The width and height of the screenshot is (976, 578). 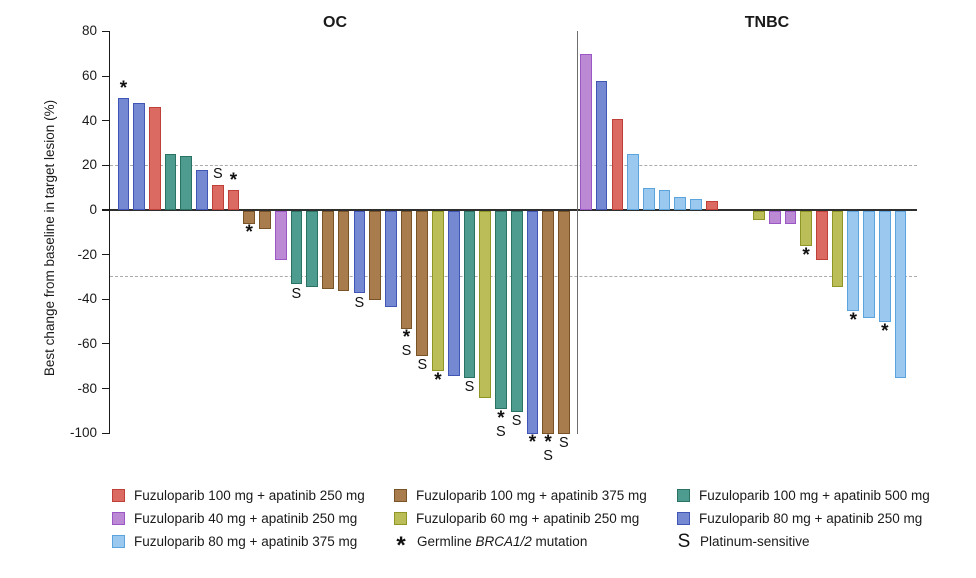 I want to click on mark-oc-29: S, so click(x=563, y=443).